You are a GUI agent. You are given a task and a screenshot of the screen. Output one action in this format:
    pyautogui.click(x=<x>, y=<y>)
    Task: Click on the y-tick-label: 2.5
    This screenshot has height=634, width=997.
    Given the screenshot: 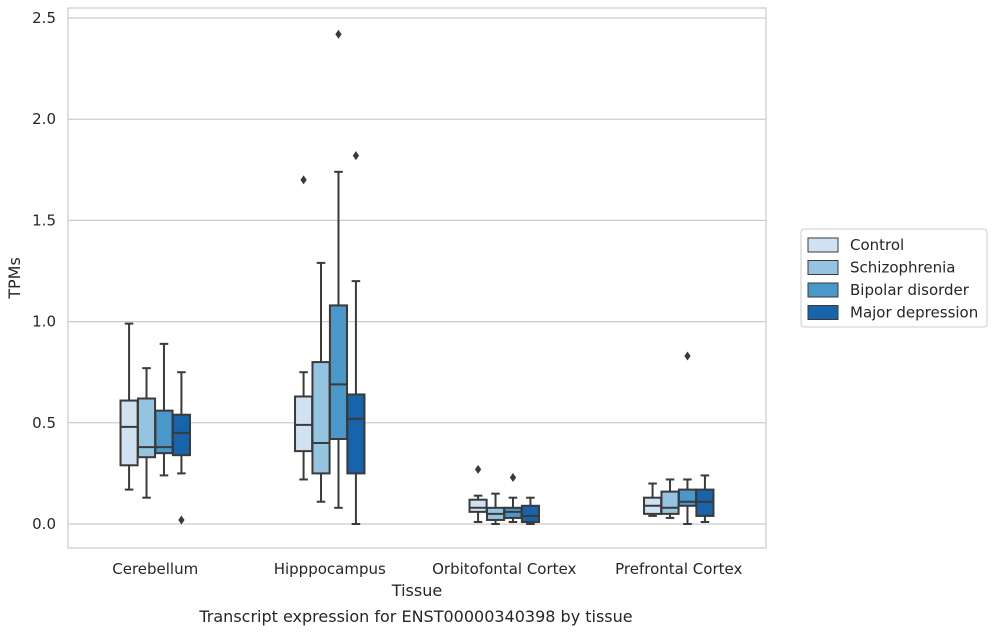 What is the action you would take?
    pyautogui.click(x=44, y=18)
    